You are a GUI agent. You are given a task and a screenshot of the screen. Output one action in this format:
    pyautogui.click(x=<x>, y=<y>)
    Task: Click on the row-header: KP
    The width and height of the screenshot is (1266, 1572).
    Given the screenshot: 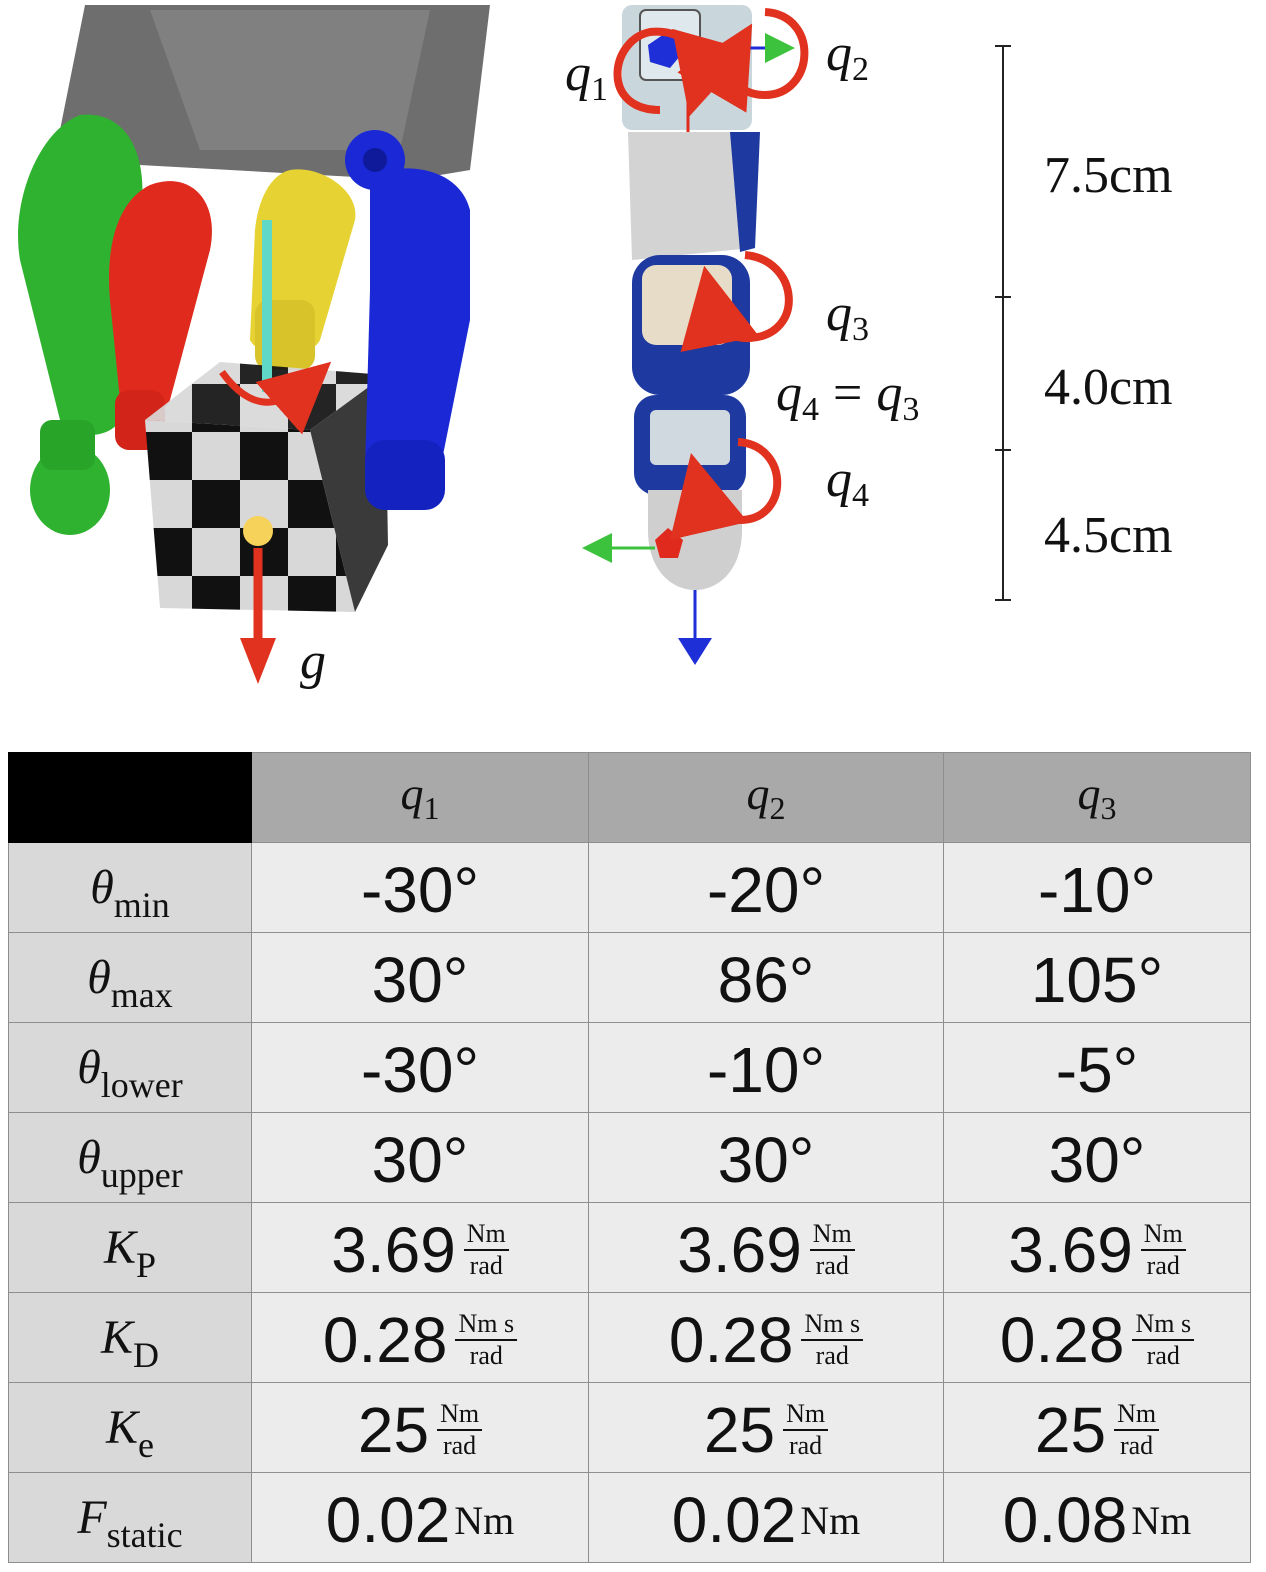 What is the action you would take?
    pyautogui.click(x=130, y=1247)
    